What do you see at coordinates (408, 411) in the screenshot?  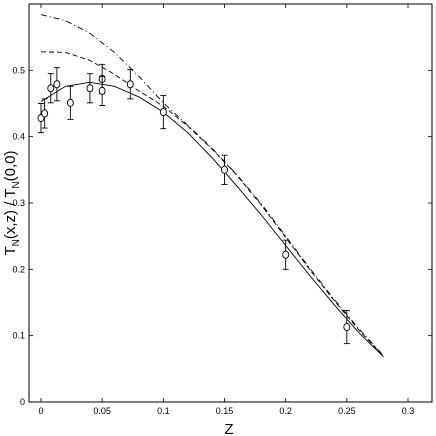 I see `x-tick-label: 0.3` at bounding box center [408, 411].